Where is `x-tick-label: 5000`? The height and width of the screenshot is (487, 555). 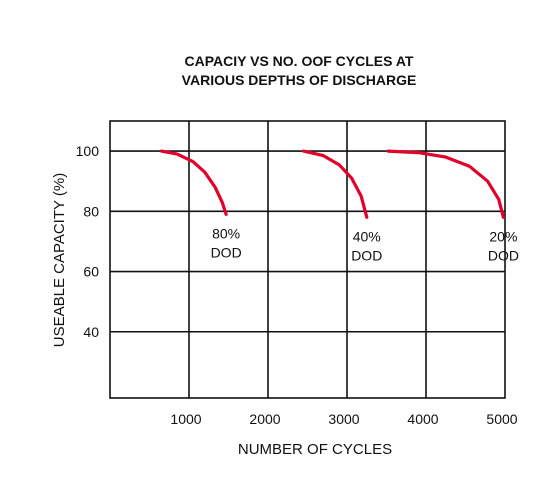 x-tick-label: 5000 is located at coordinates (501, 419).